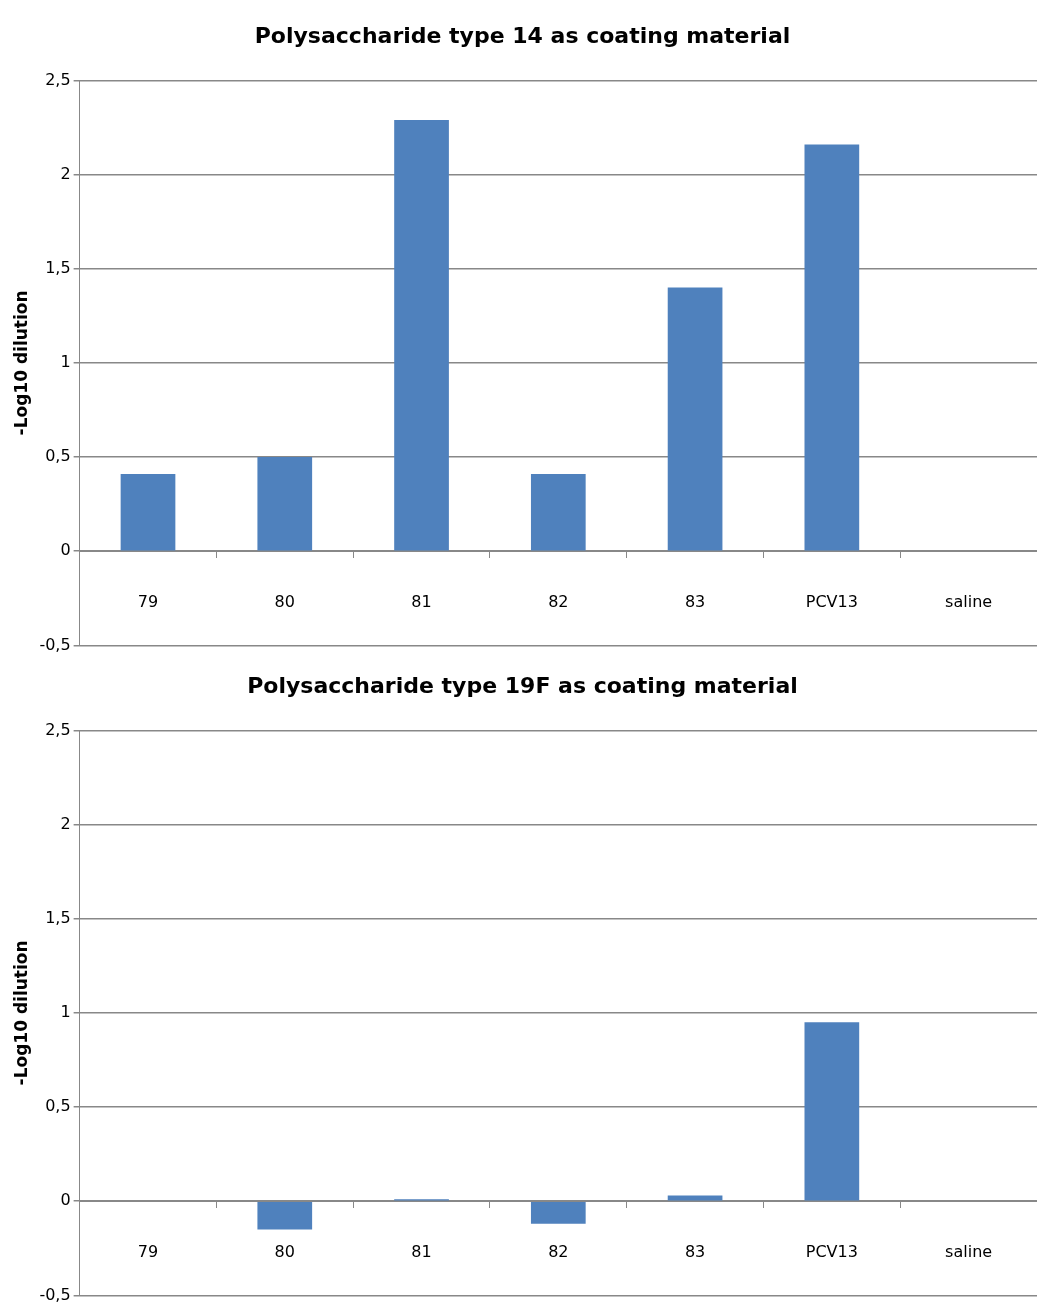 This screenshot has width=1045, height=1316. I want to click on chart-title: Polysaccharide type 19F as coating material, so click(522, 685).